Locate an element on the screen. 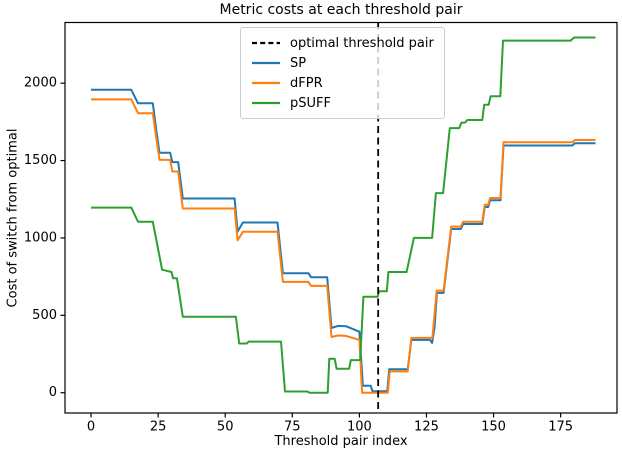  x-tick-label: 175 is located at coordinates (560, 426).